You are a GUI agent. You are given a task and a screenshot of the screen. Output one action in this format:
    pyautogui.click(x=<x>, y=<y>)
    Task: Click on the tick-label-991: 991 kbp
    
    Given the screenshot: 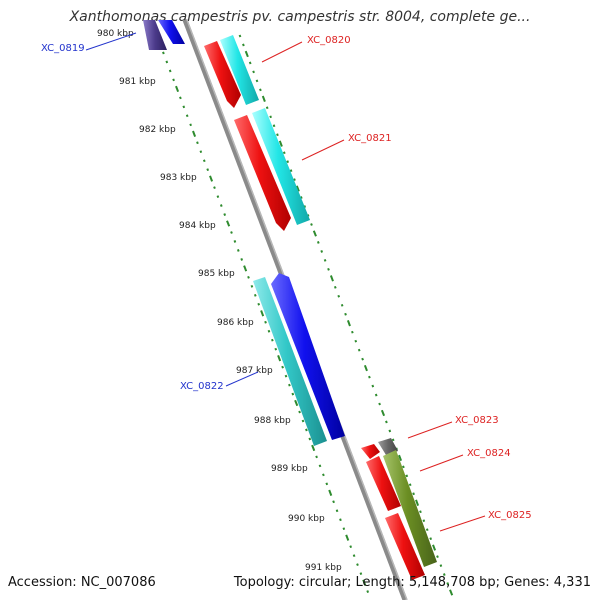 What is the action you would take?
    pyautogui.click(x=323, y=568)
    